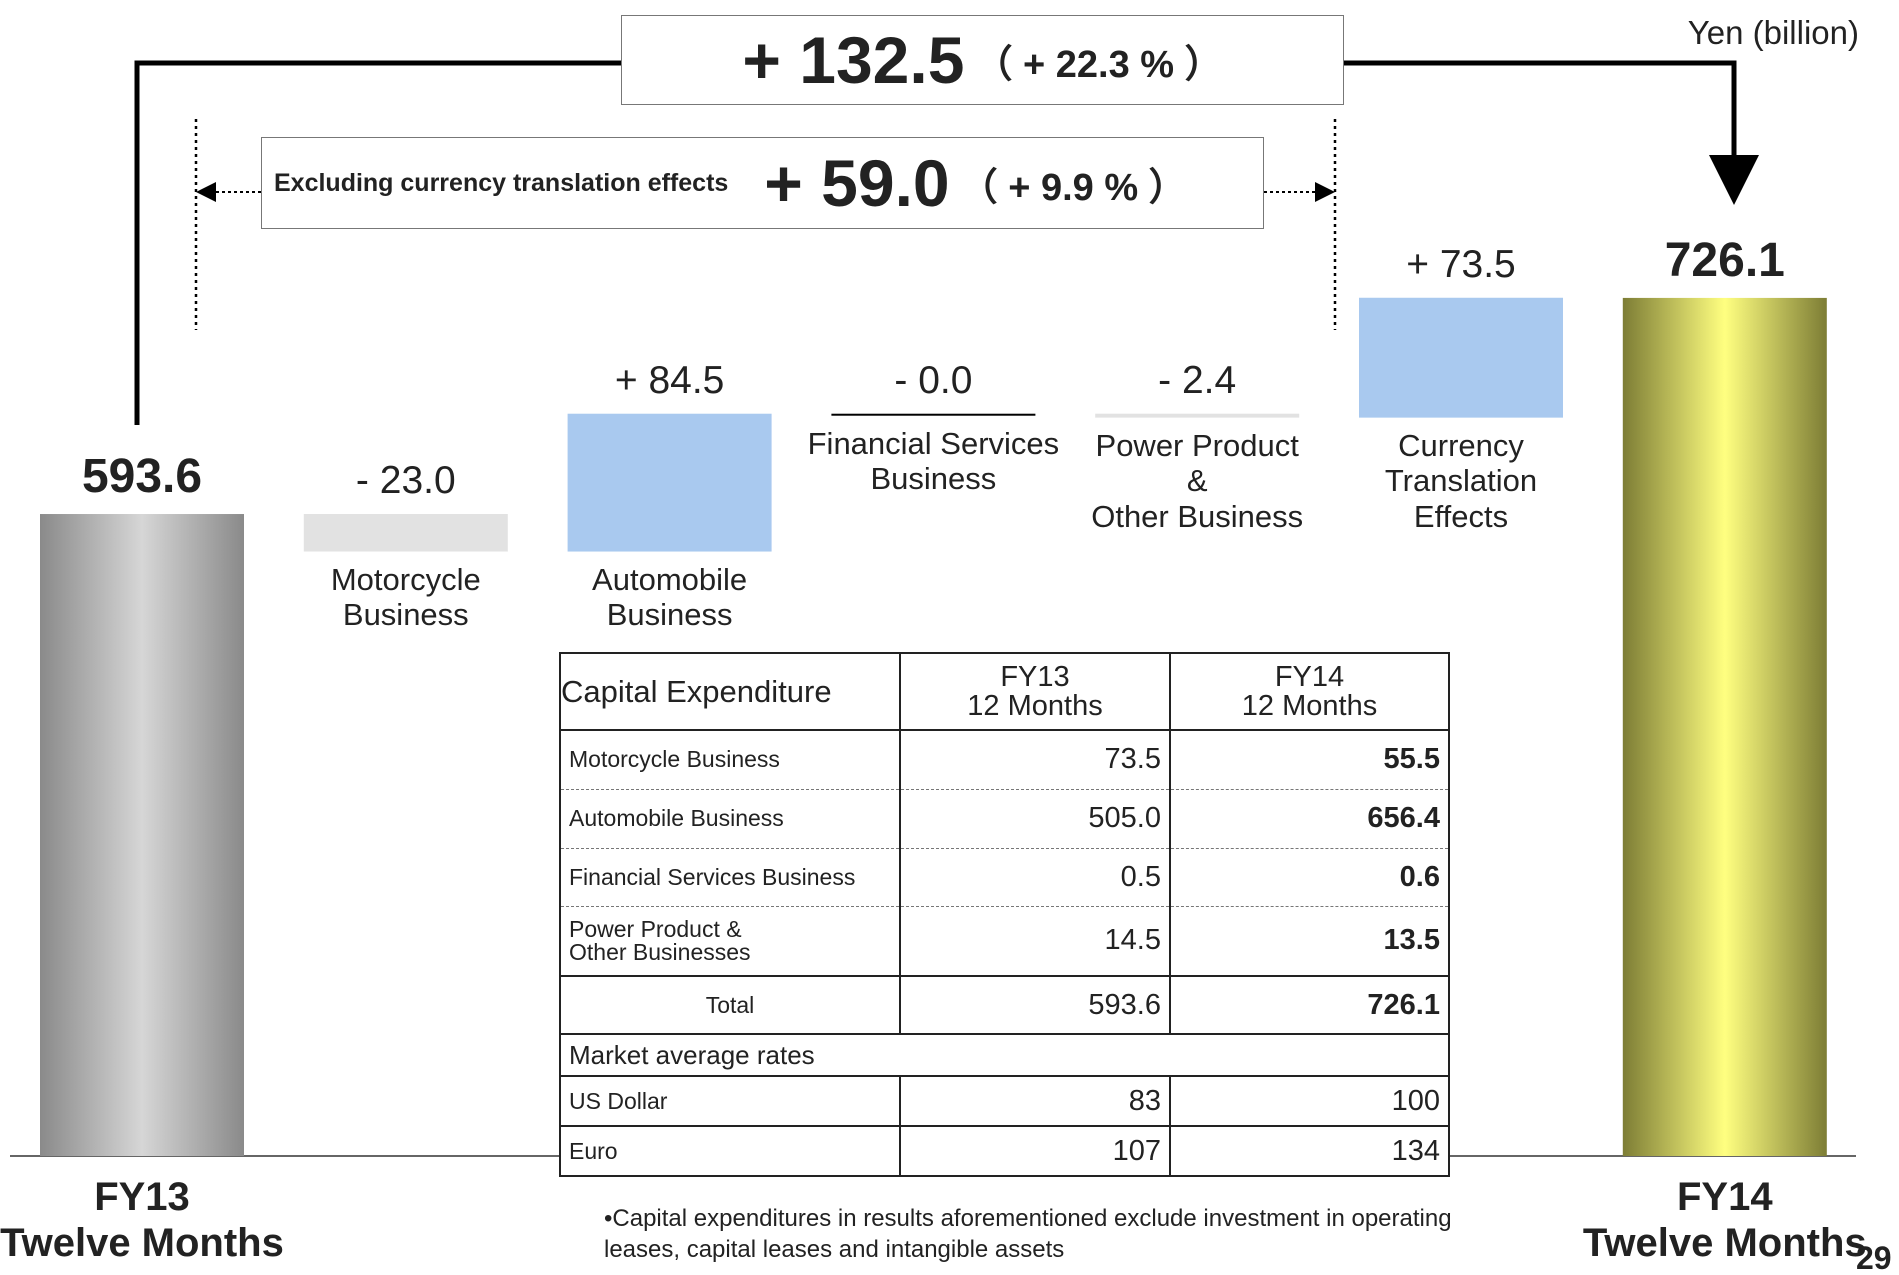  I want to click on category-label: Automobile Business, so click(670, 597).